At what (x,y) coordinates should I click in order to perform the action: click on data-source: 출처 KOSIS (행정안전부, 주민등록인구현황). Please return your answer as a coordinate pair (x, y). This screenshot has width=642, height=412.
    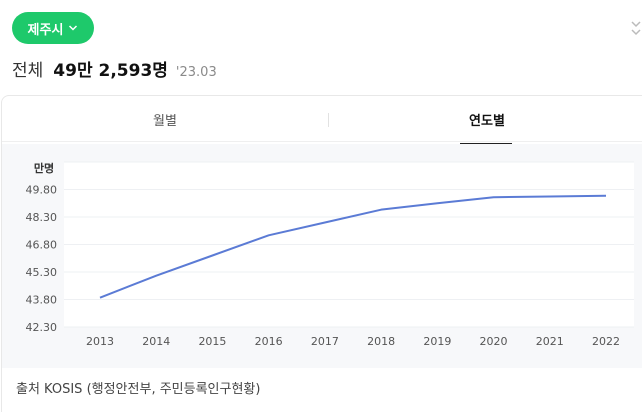
    Looking at the image, I should click on (138, 389).